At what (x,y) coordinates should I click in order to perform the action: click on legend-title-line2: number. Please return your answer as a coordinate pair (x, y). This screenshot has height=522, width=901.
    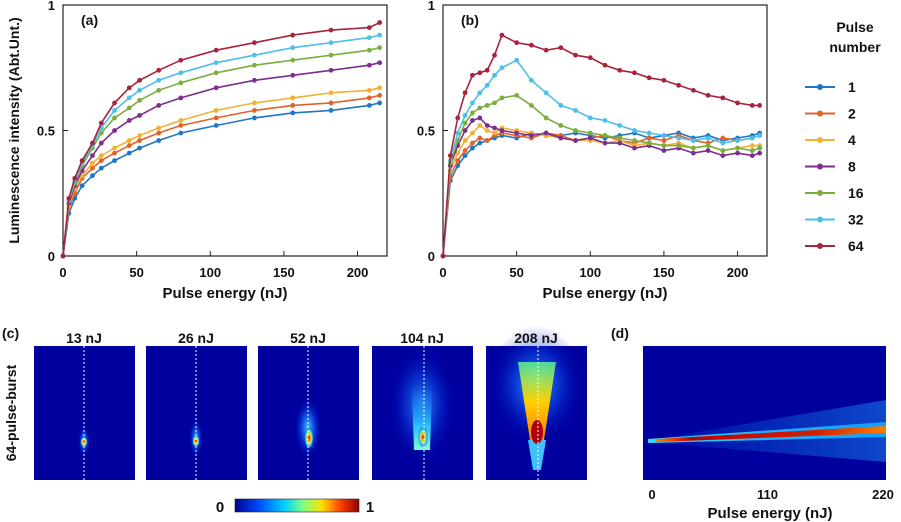
    Looking at the image, I should click on (855, 47).